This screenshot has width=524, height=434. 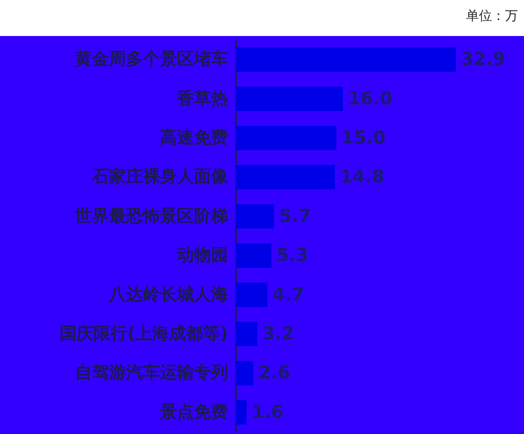 I want to click on y-tick-label: 自驾游汽车运输专列, so click(x=151, y=373).